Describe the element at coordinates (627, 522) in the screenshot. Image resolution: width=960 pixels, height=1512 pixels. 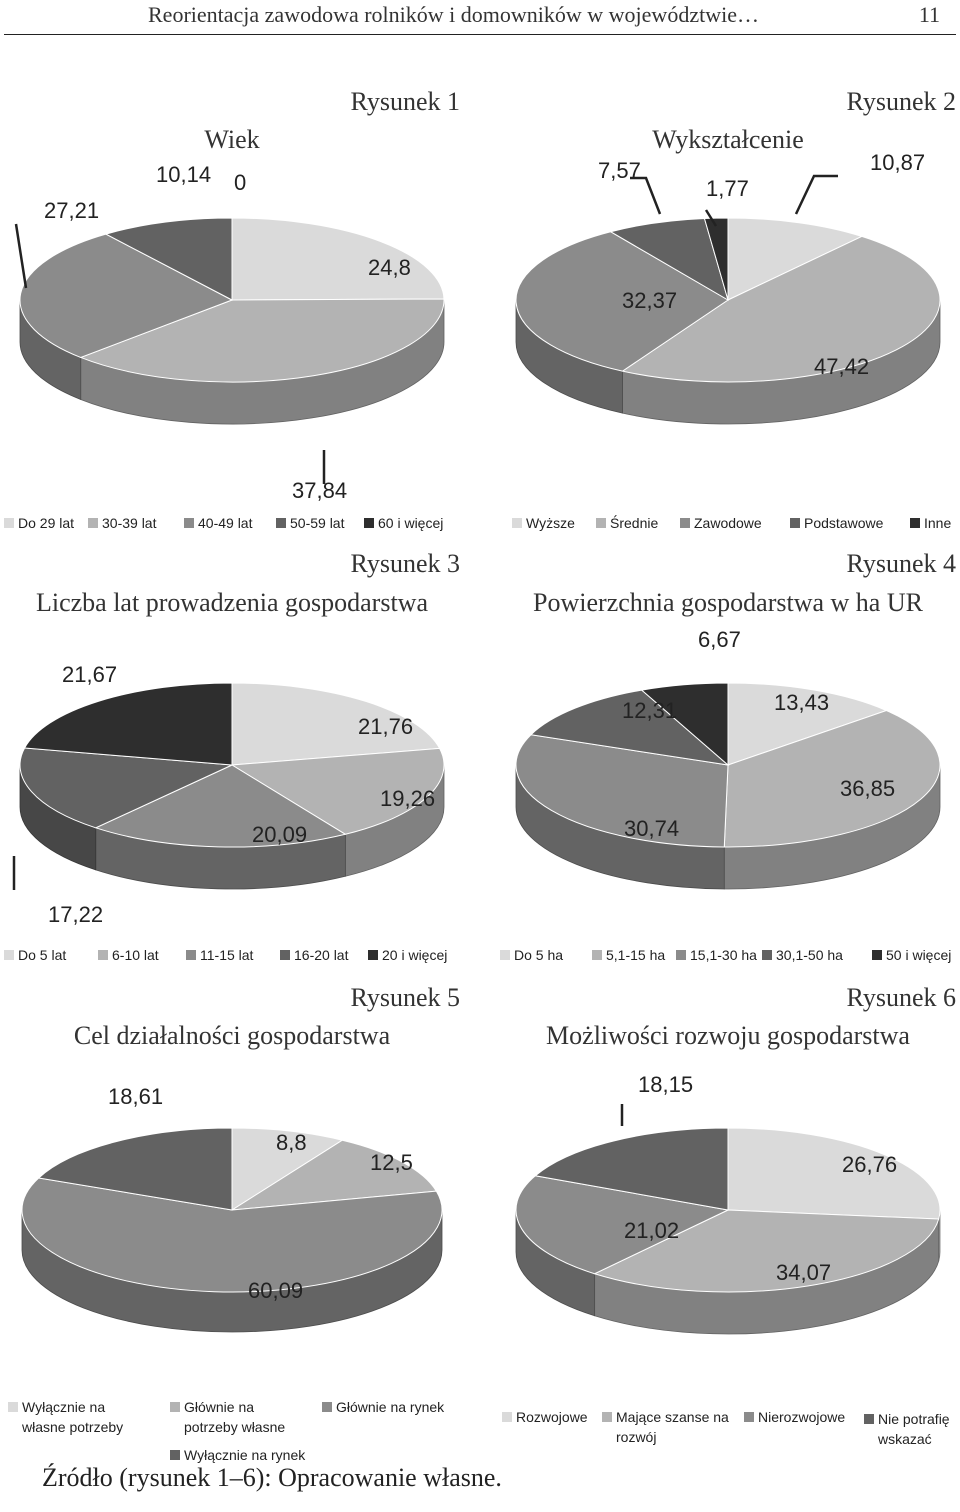
I see `legend-item-srednie: Średnie` at that location.